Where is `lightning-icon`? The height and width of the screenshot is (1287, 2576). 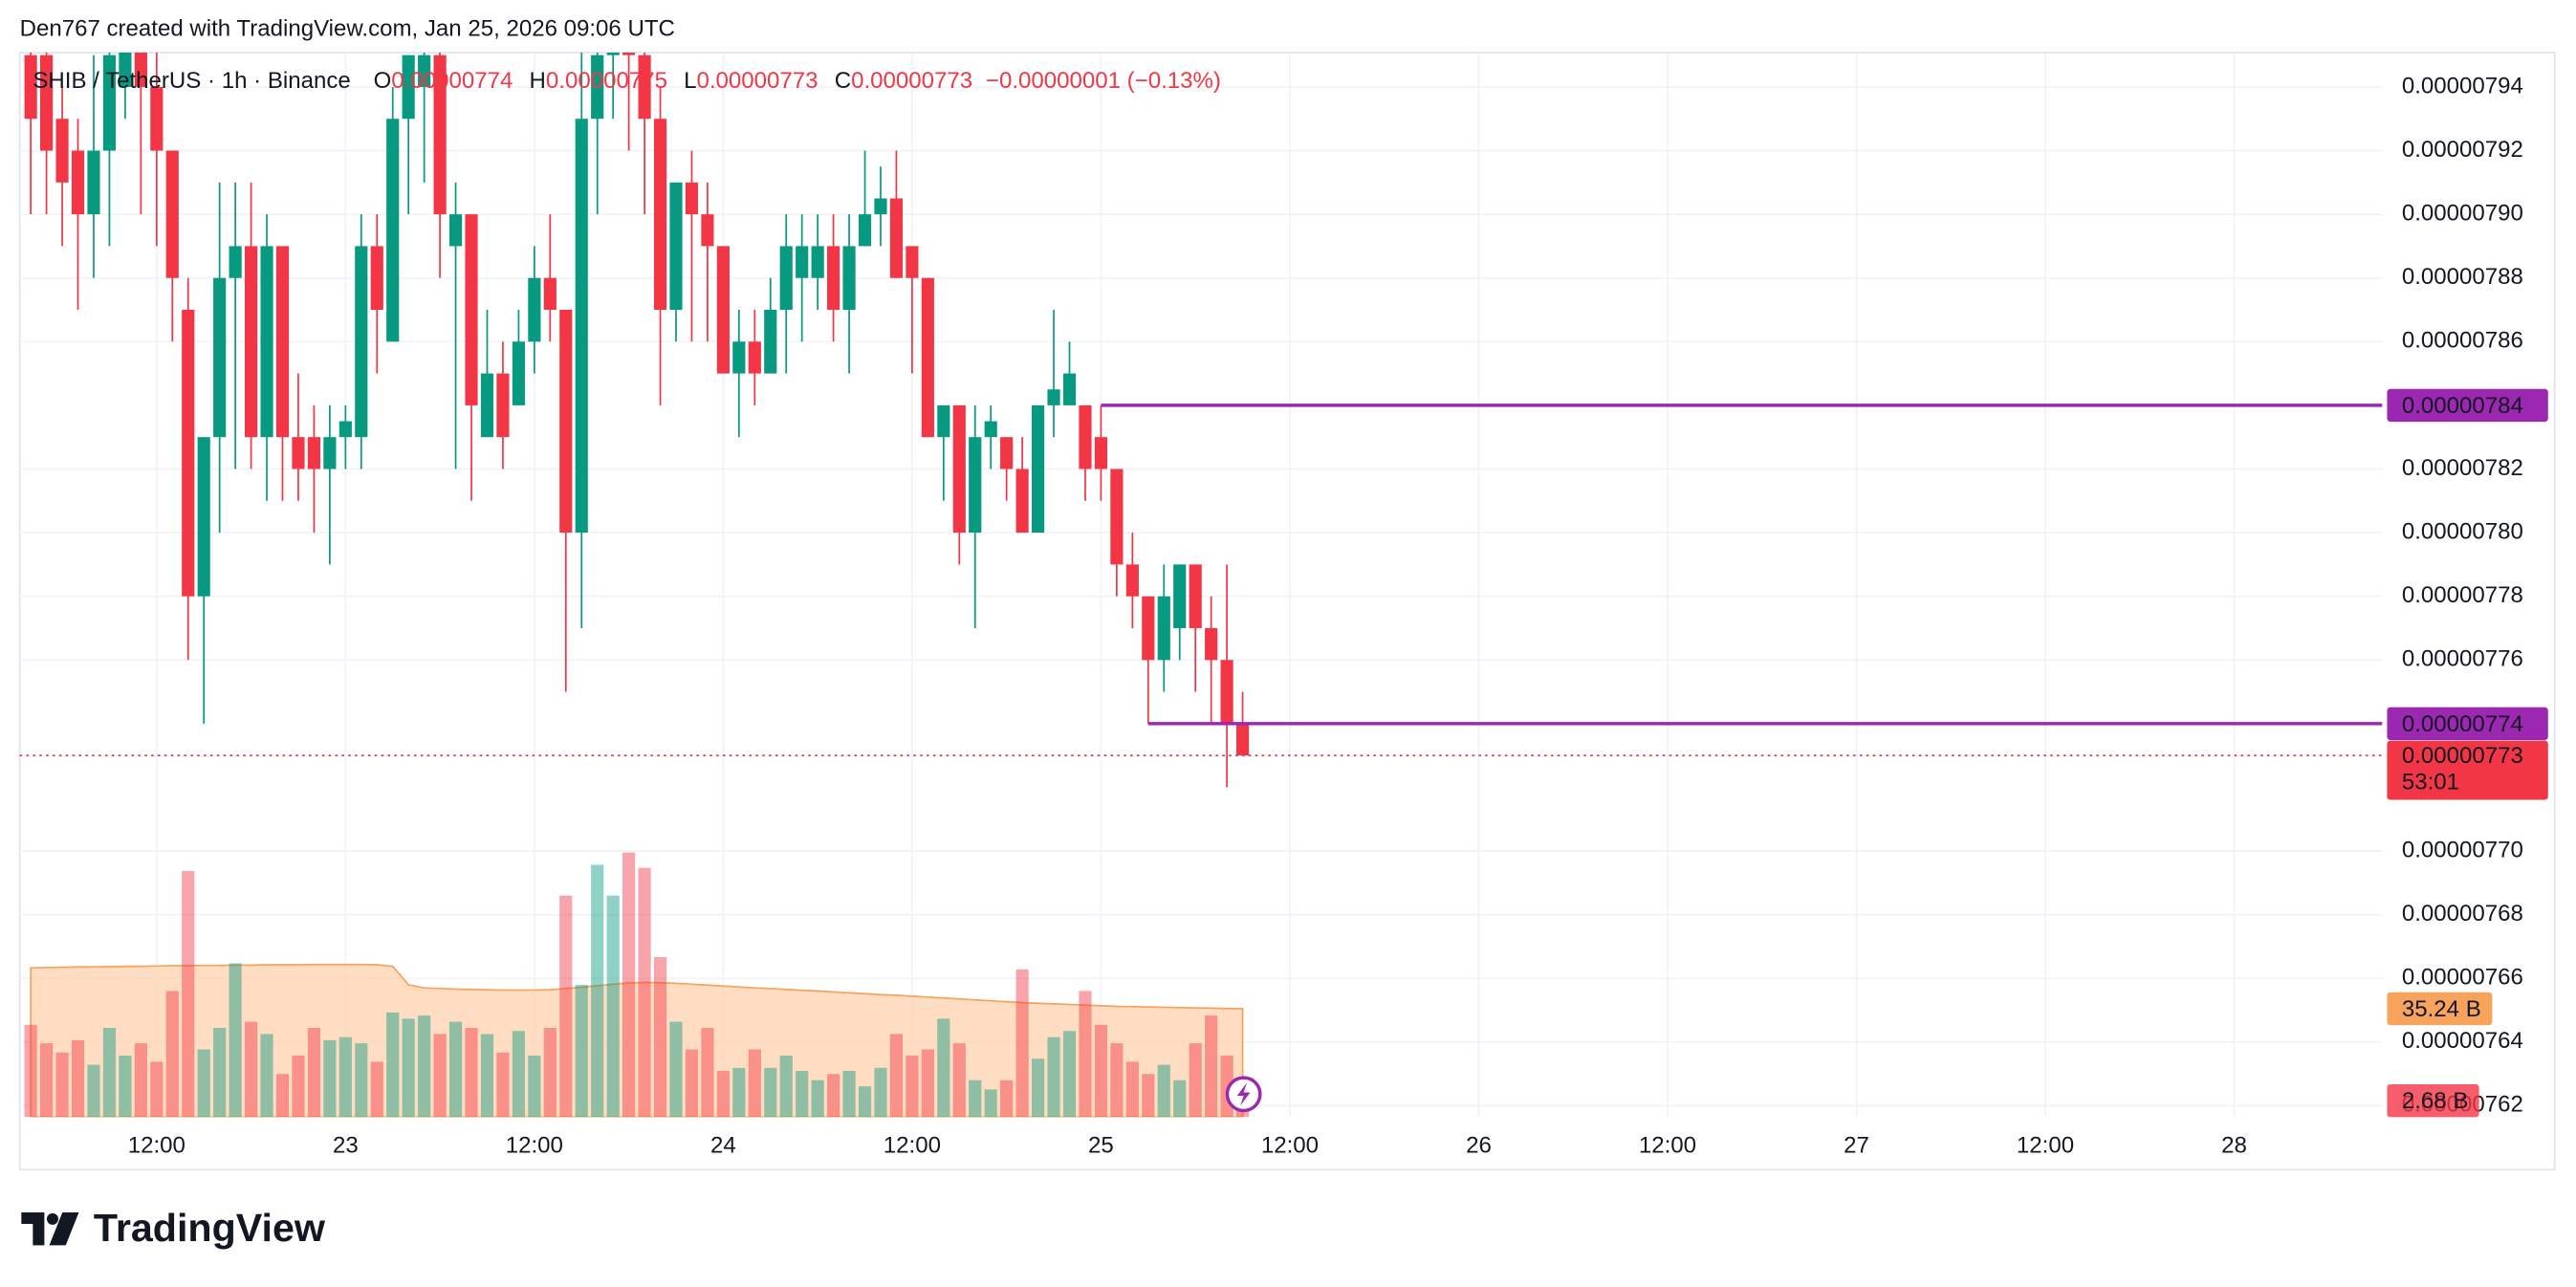
lightning-icon is located at coordinates (1243, 1094).